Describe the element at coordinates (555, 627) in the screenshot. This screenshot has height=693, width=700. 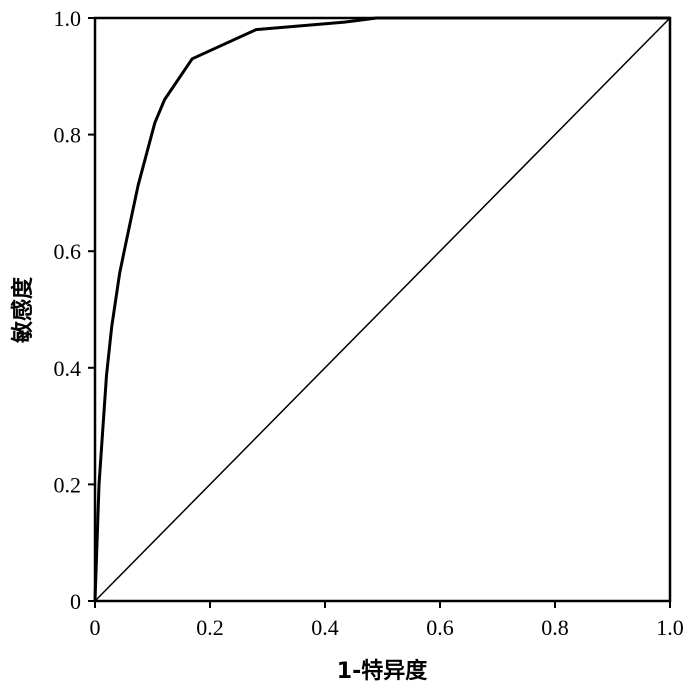
I see `x-tick-label: 0.8` at that location.